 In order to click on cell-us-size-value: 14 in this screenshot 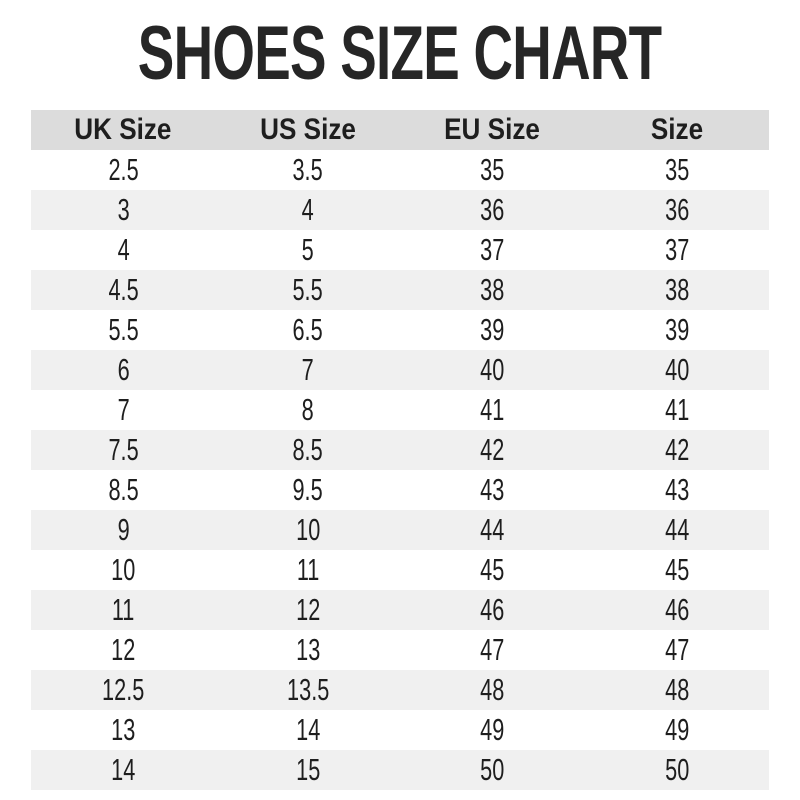, I will do `click(307, 729)`.